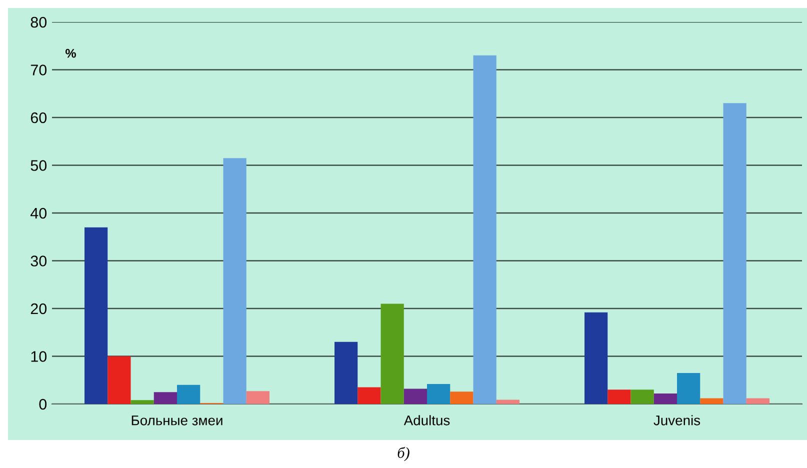  I want to click on y-tick-label: 60, so click(38, 118).